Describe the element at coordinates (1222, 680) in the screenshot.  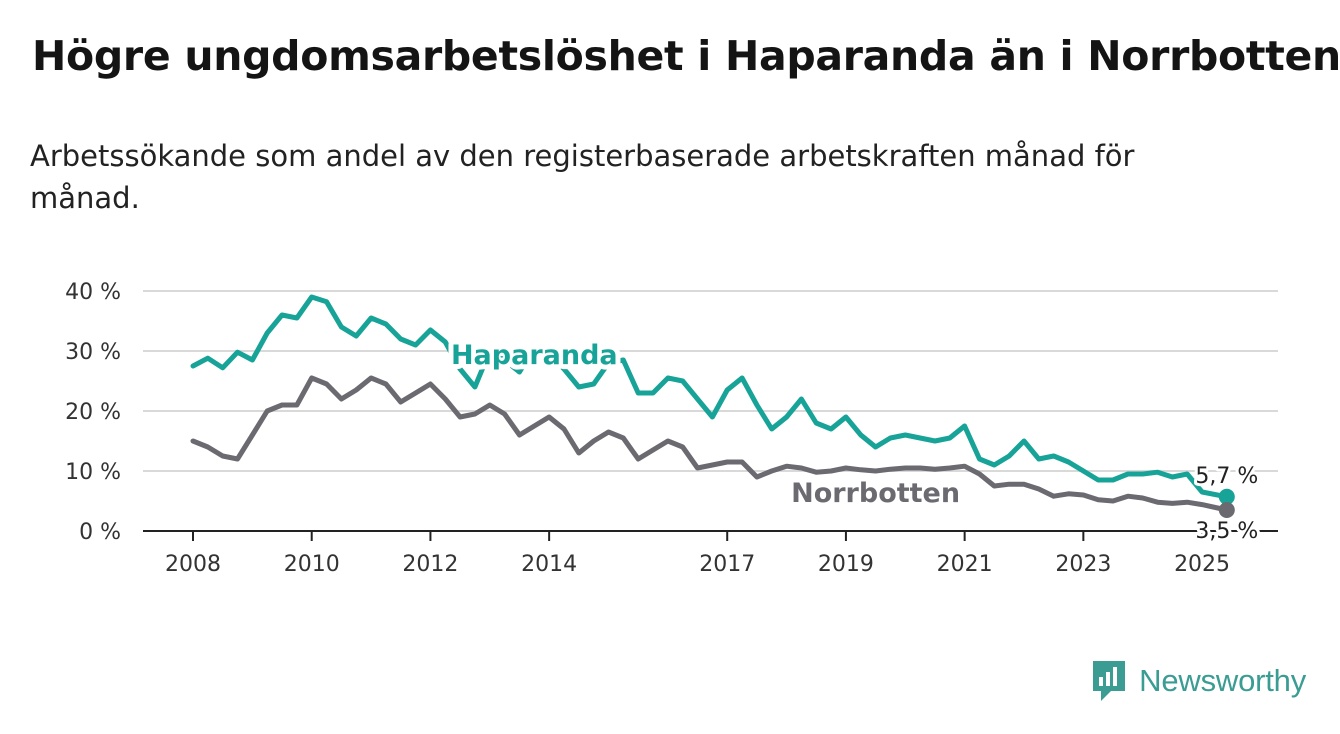
I see `brand-name: Newsworthy` at that location.